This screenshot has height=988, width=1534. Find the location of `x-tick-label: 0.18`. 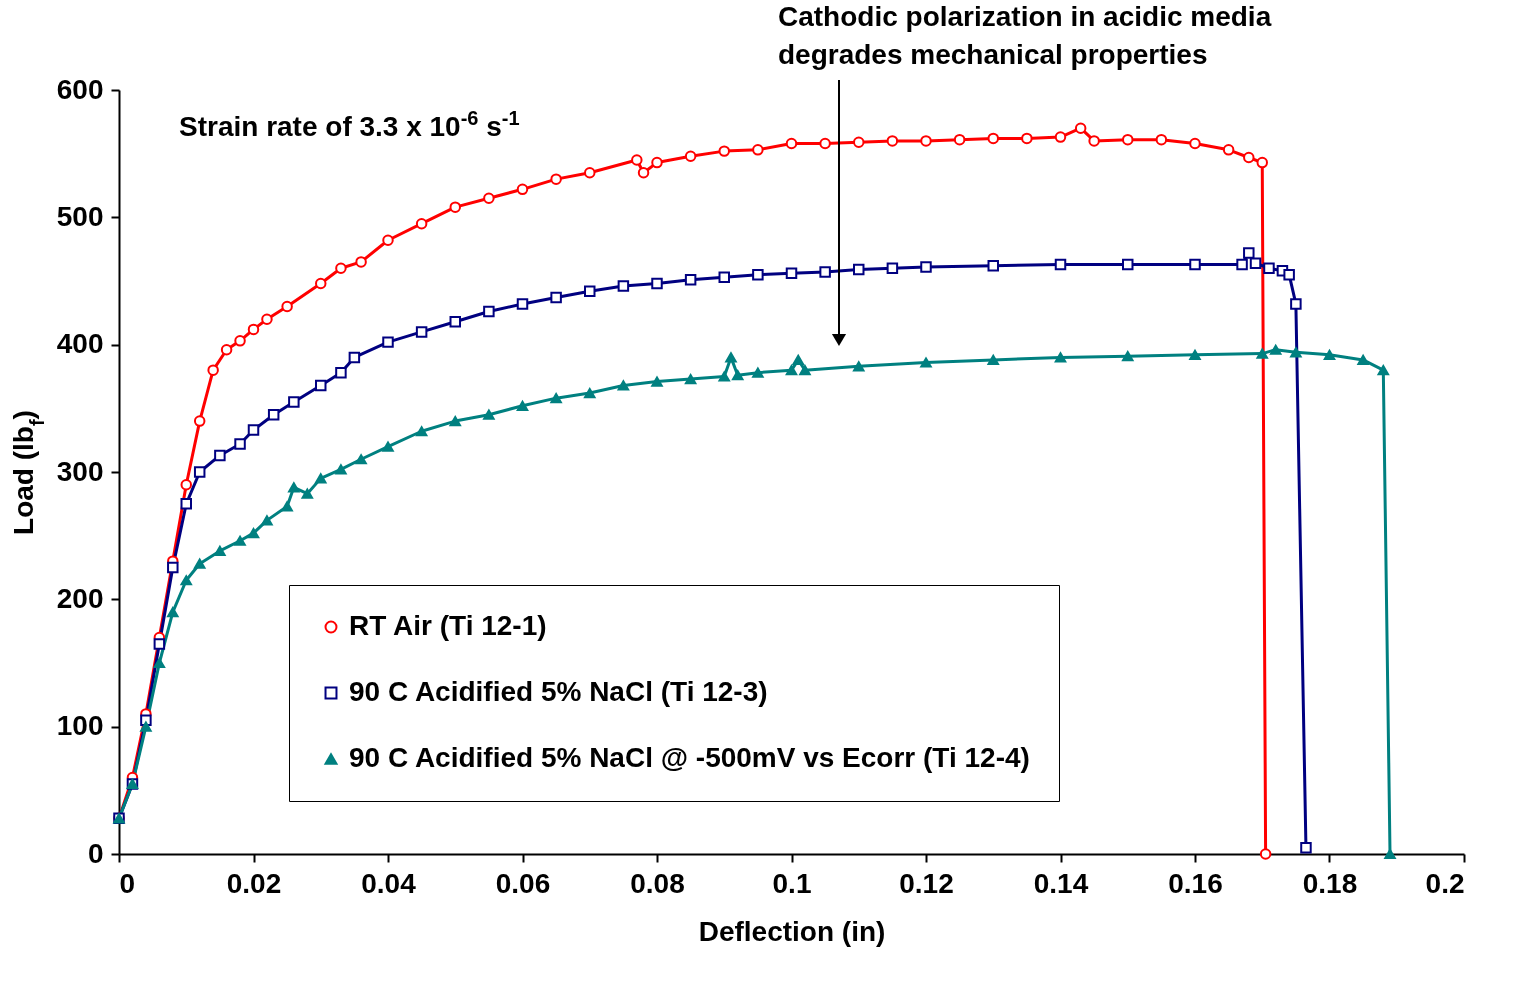

x-tick-label: 0.18 is located at coordinates (1330, 883).